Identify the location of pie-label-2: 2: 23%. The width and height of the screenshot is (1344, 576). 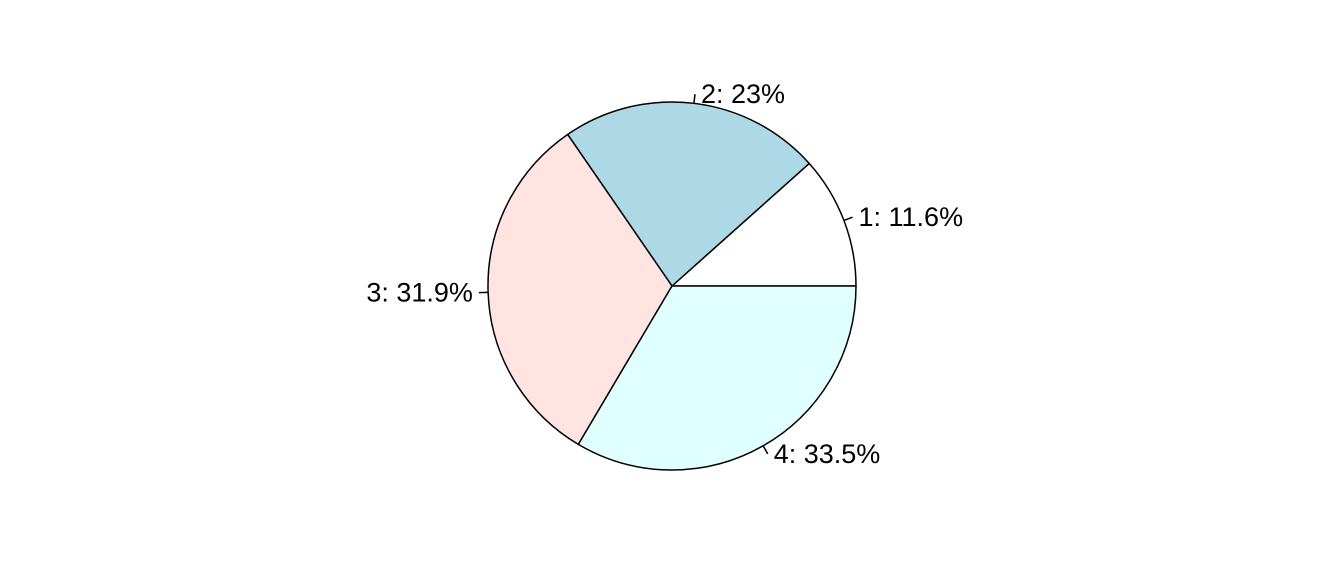
(743, 94).